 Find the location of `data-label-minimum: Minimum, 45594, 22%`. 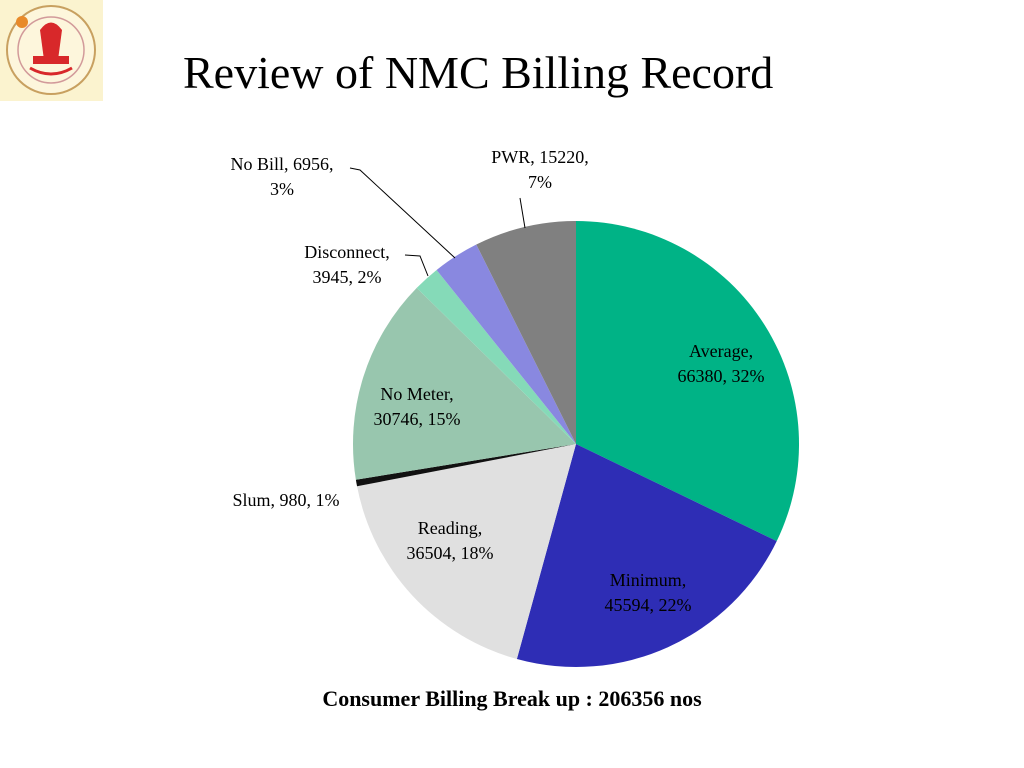

data-label-minimum: Minimum, 45594, 22% is located at coordinates (648, 592).